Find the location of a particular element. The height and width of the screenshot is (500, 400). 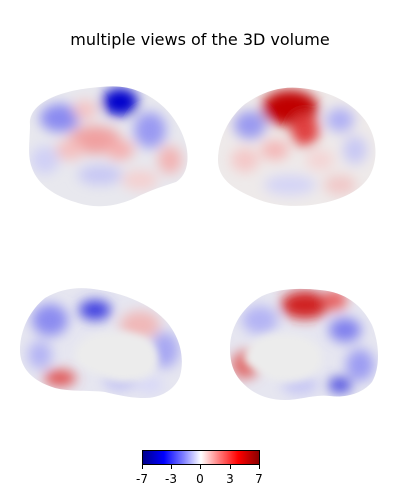

colorbar-tick-label: -3 is located at coordinates (171, 479).